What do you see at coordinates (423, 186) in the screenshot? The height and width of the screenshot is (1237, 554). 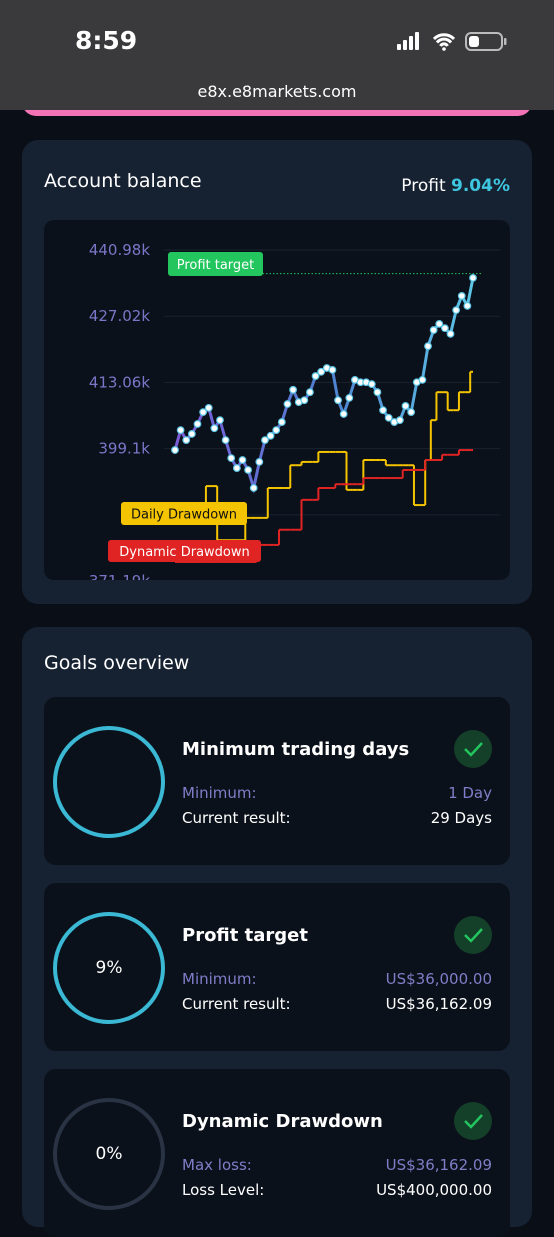 I see `profit-label: Profit` at bounding box center [423, 186].